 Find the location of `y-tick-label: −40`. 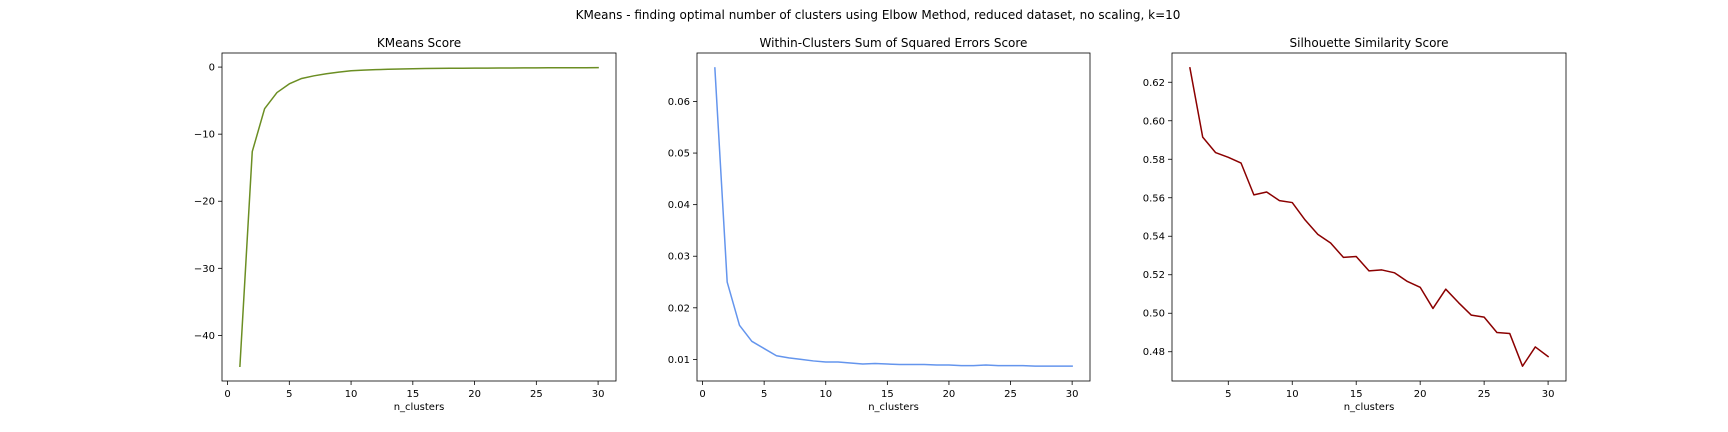

y-tick-label: −40 is located at coordinates (204, 336).